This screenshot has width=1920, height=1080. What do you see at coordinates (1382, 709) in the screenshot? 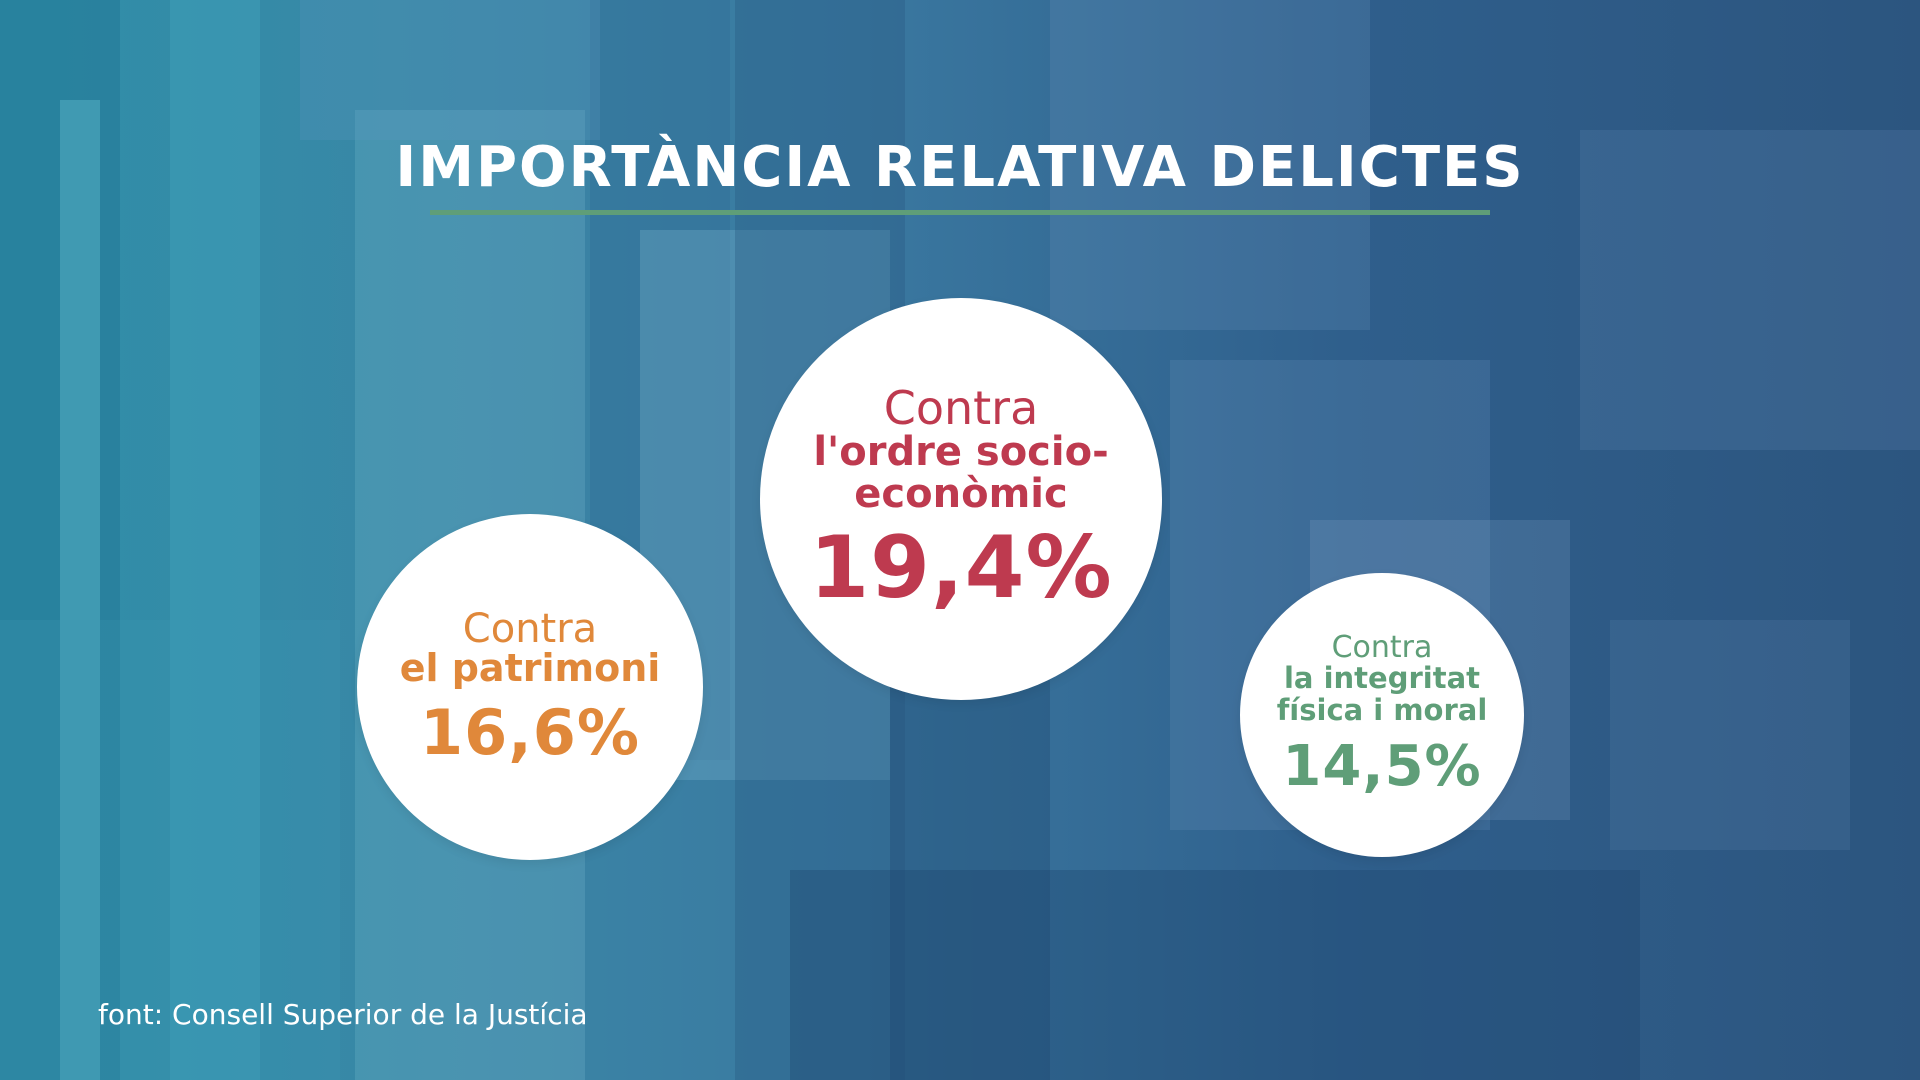
I see `bubble-category-line: física i moral` at bounding box center [1382, 709].